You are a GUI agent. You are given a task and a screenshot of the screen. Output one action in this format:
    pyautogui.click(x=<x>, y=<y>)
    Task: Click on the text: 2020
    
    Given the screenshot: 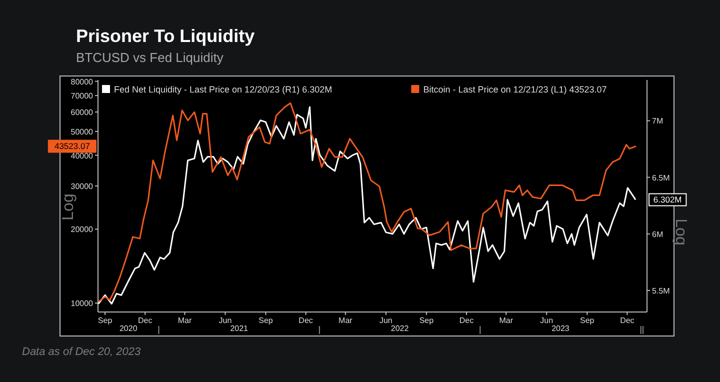 What is the action you would take?
    pyautogui.click(x=128, y=328)
    